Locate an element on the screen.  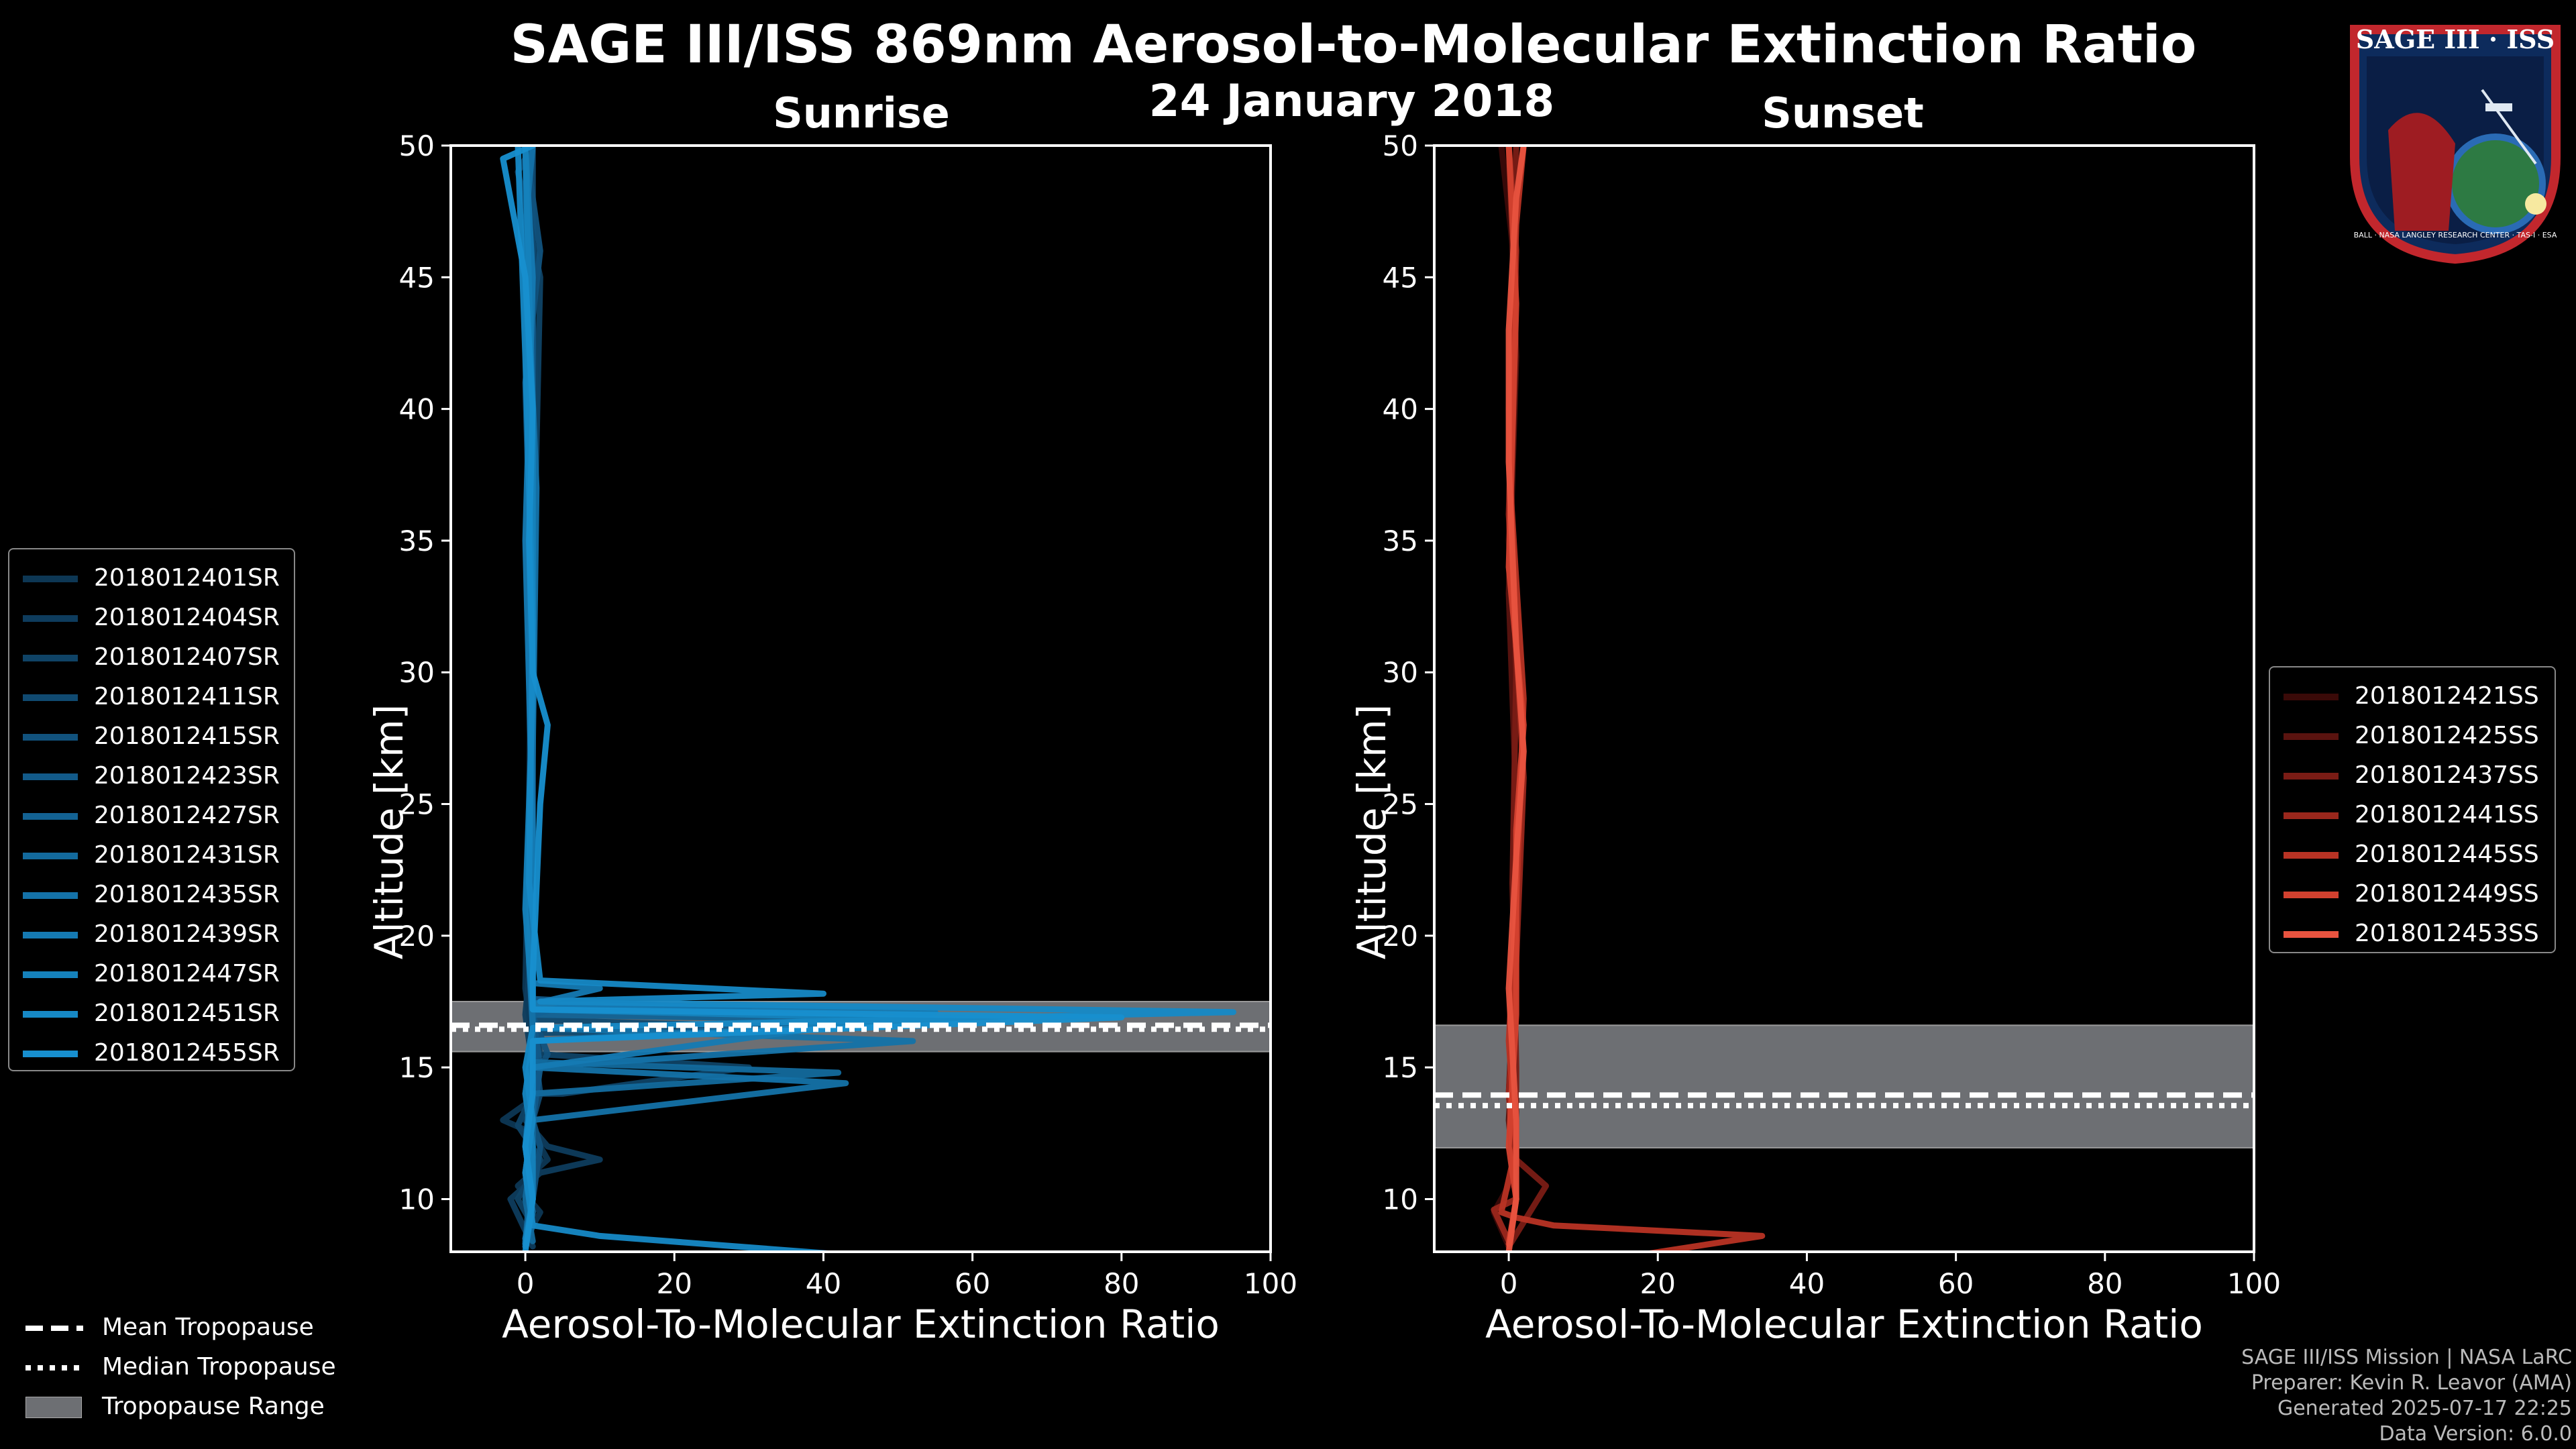
legend-item: 2018012411SR is located at coordinates (150, 697).